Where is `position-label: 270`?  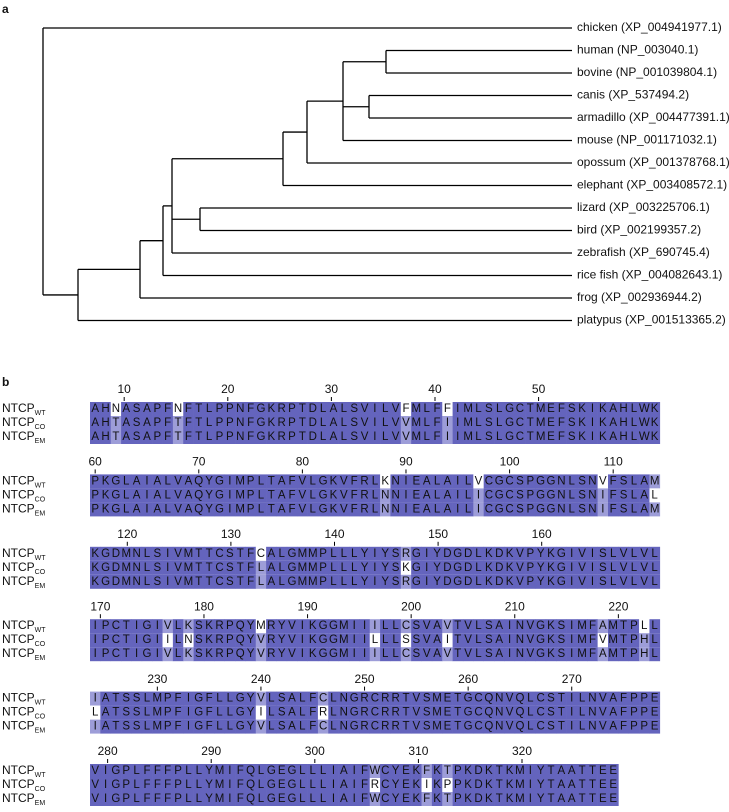 position-label: 270 is located at coordinates (572, 679).